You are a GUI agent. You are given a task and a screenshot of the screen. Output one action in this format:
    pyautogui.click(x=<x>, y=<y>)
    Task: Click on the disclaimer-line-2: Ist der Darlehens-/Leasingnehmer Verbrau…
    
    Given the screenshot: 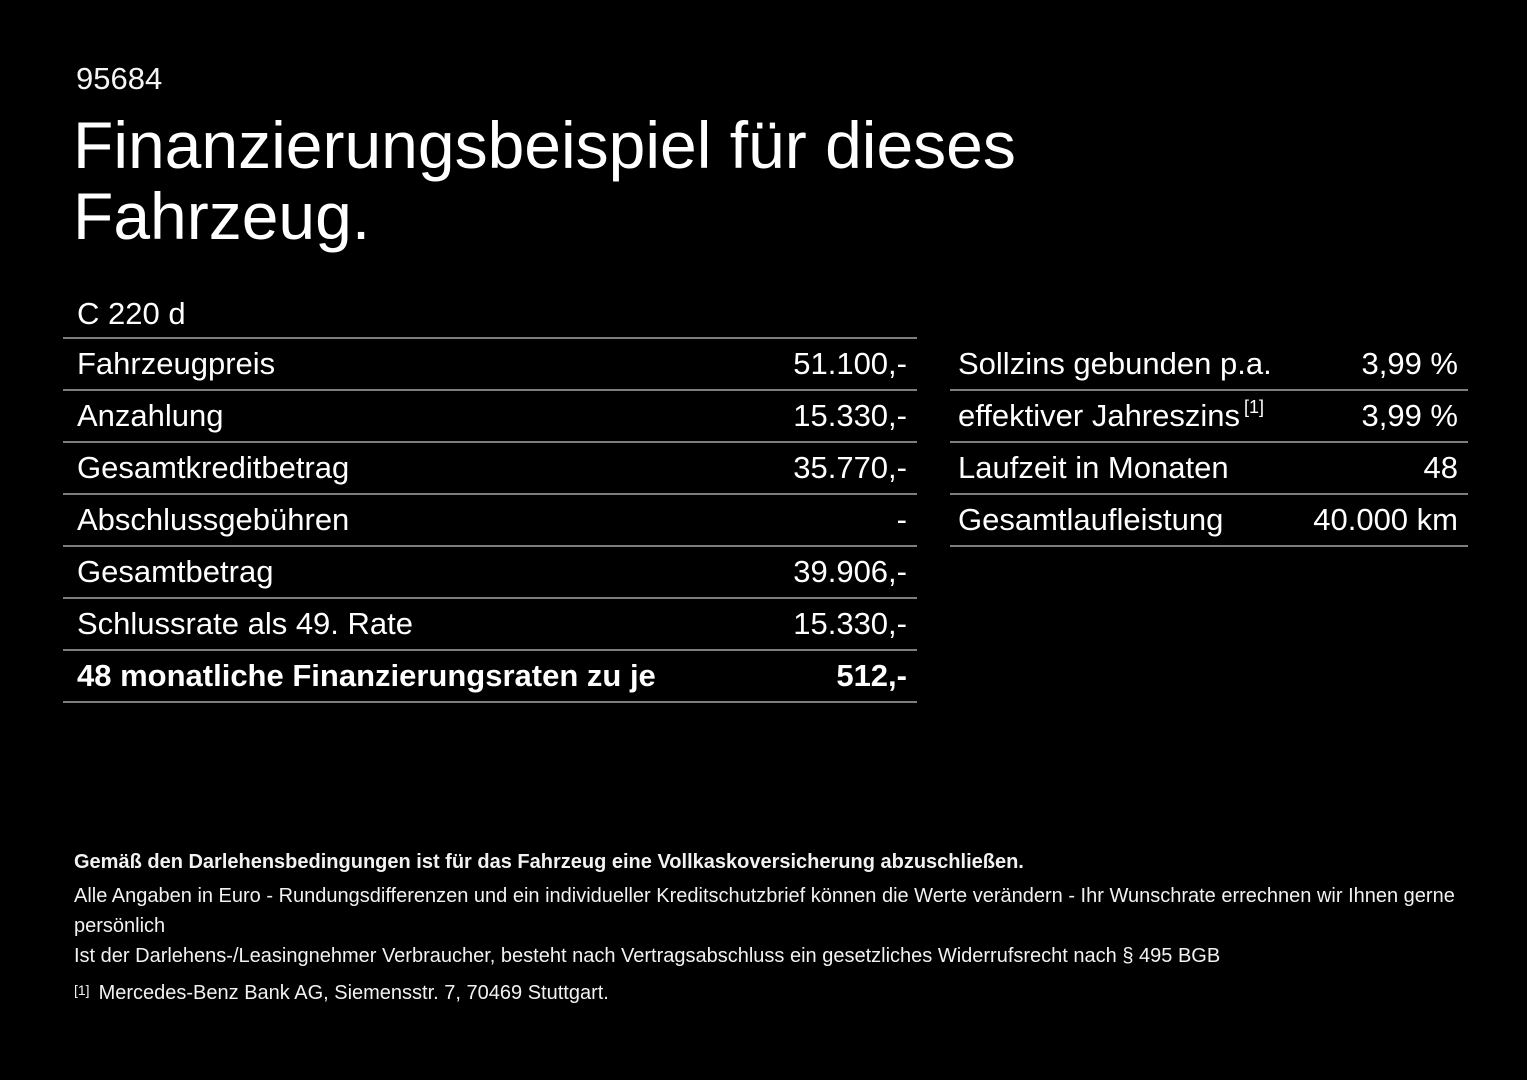 What is the action you would take?
    pyautogui.click(x=647, y=956)
    